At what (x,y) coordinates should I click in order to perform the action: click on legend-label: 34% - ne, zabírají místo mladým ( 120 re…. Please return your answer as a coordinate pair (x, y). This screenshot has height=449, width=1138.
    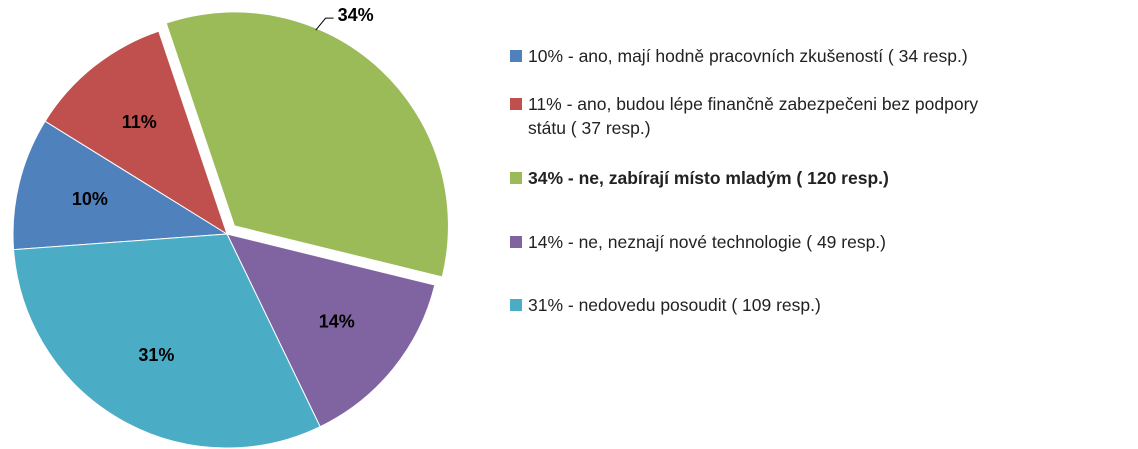
    Looking at the image, I should click on (708, 178).